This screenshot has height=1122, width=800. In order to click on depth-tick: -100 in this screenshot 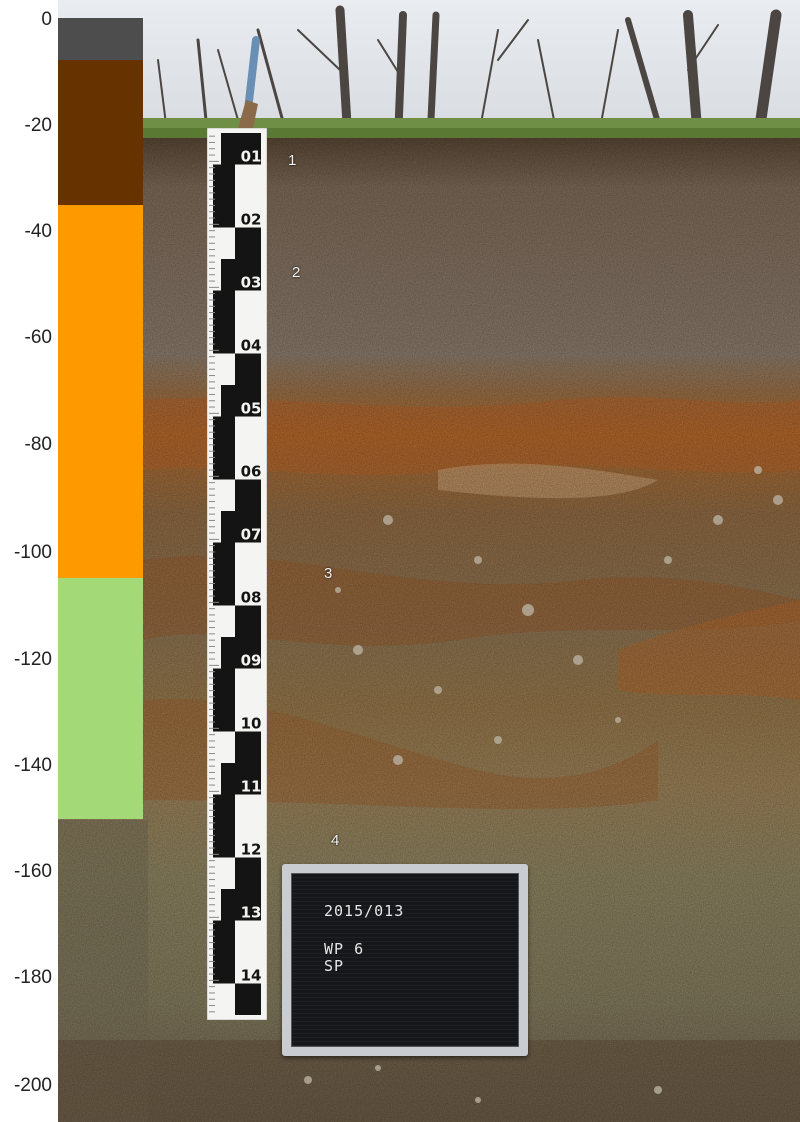, I will do `click(32, 552)`.